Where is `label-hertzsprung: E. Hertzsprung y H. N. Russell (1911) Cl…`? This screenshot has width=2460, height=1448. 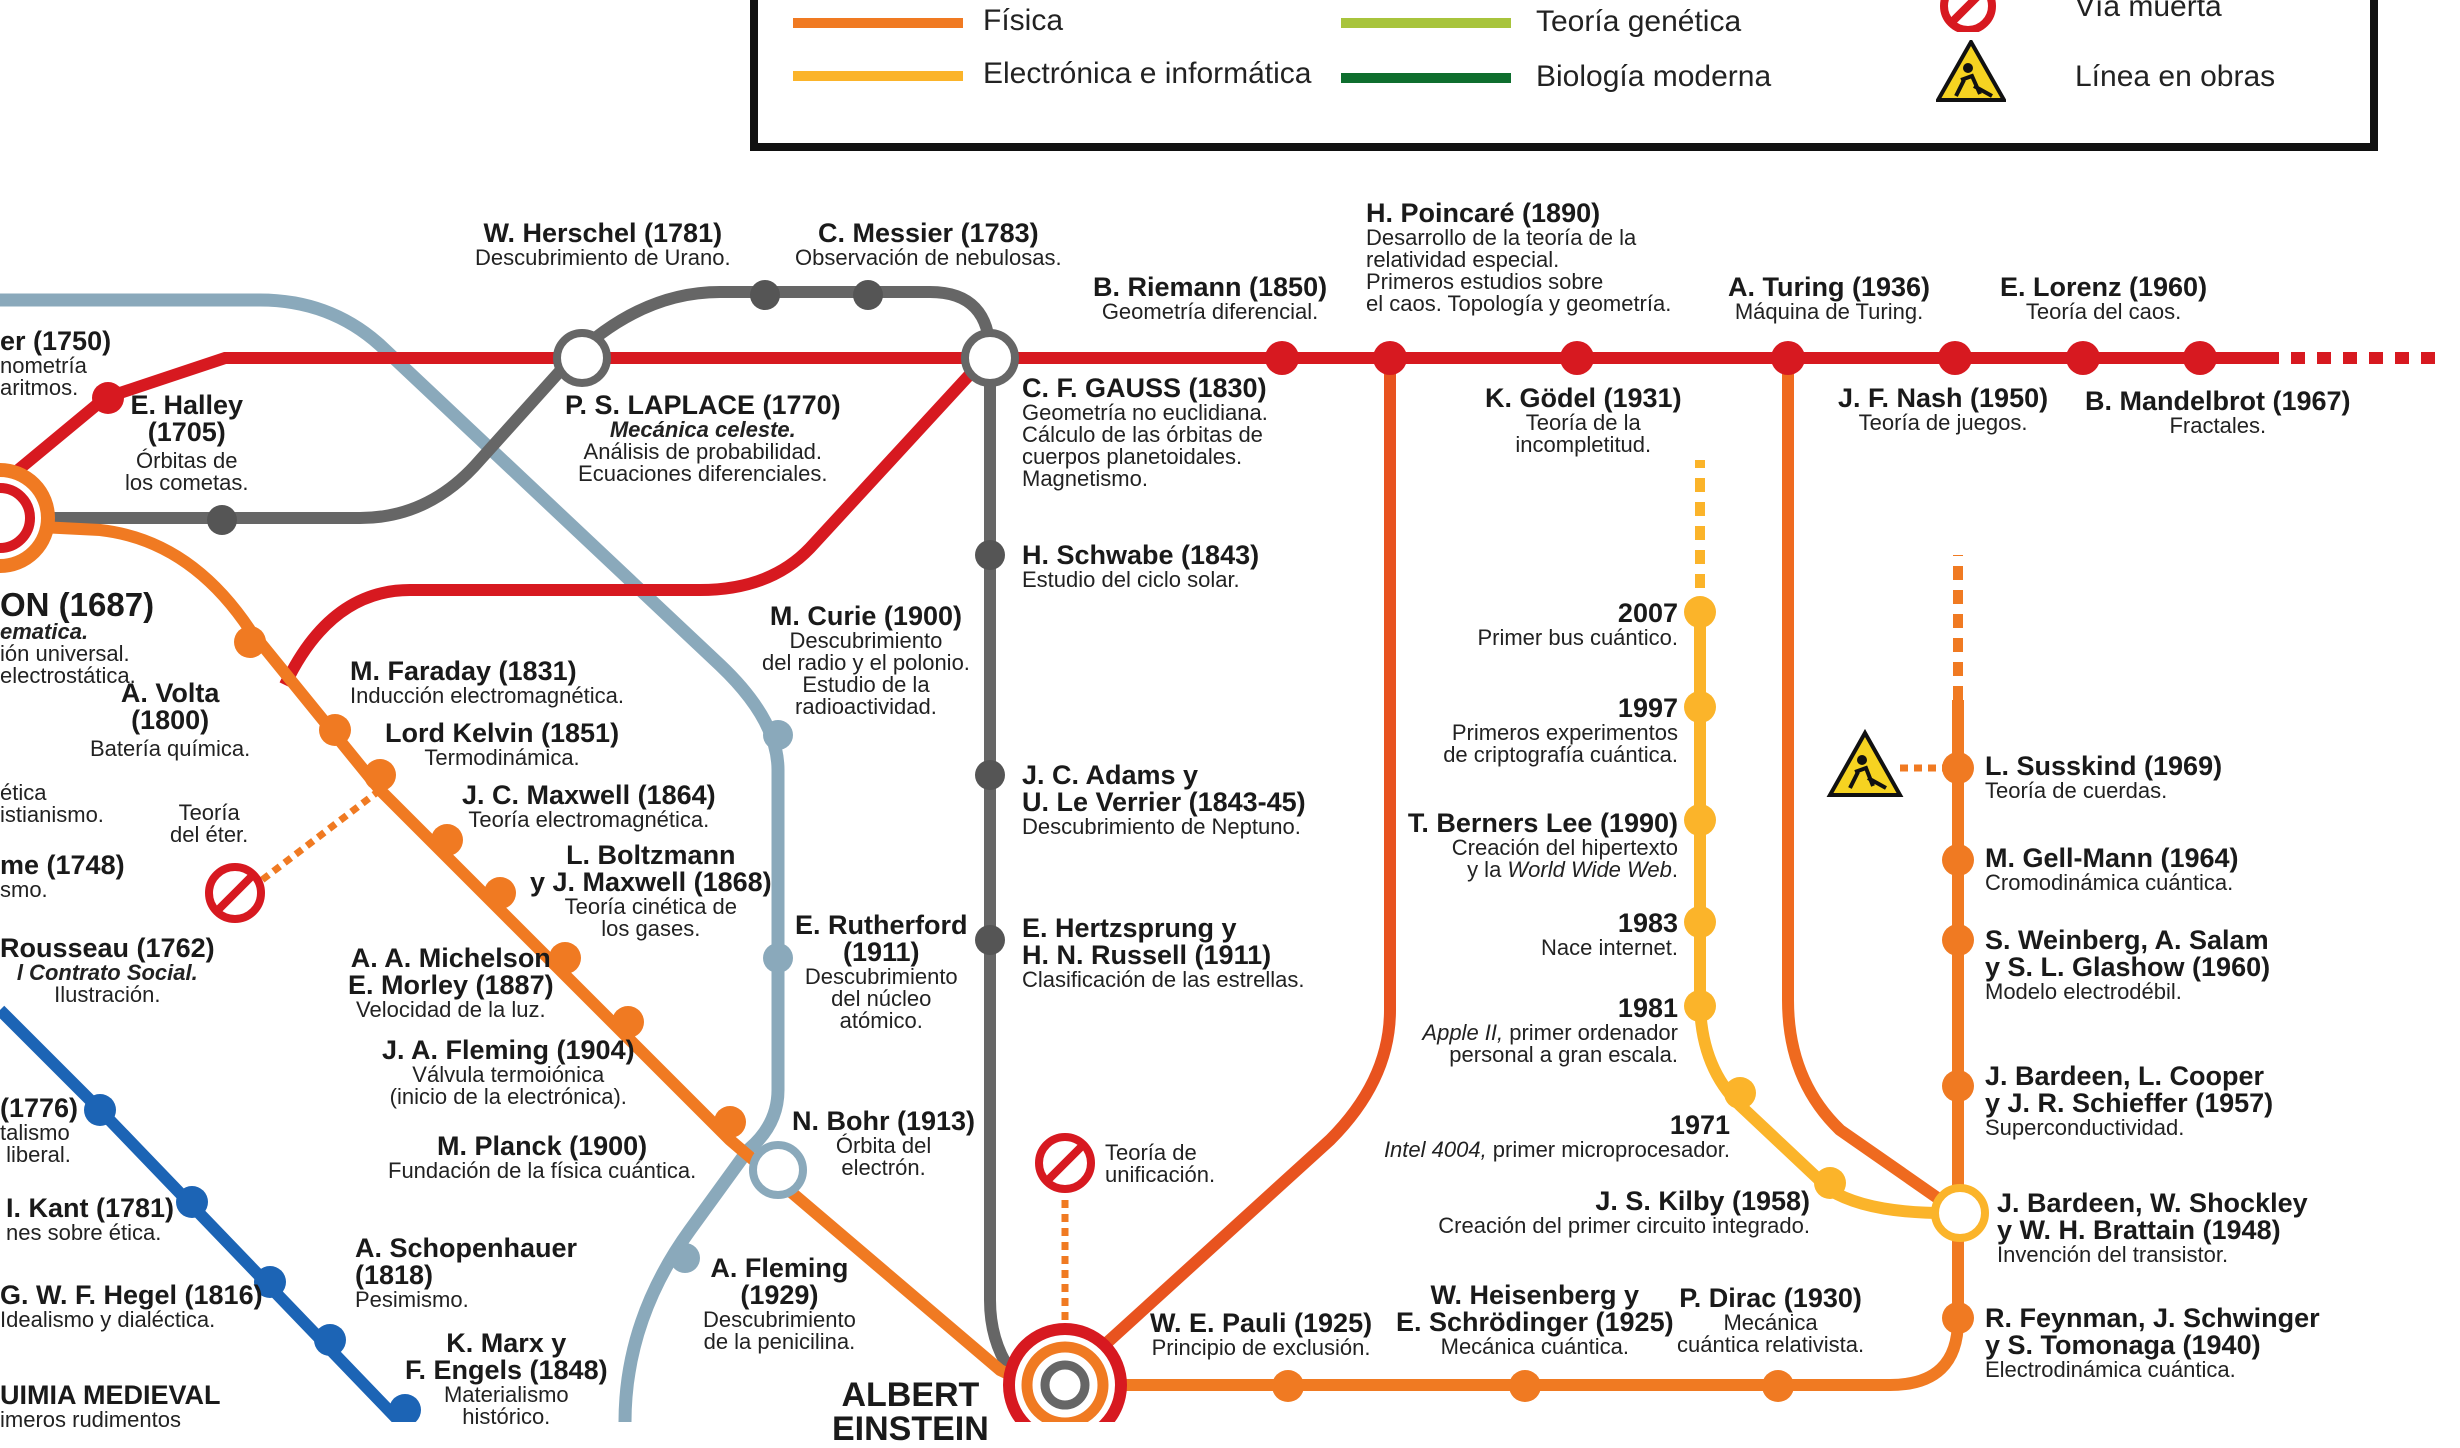 label-hertzsprung: E. Hertzsprung y H. N. Russell (1911) Cl… is located at coordinates (1163, 952).